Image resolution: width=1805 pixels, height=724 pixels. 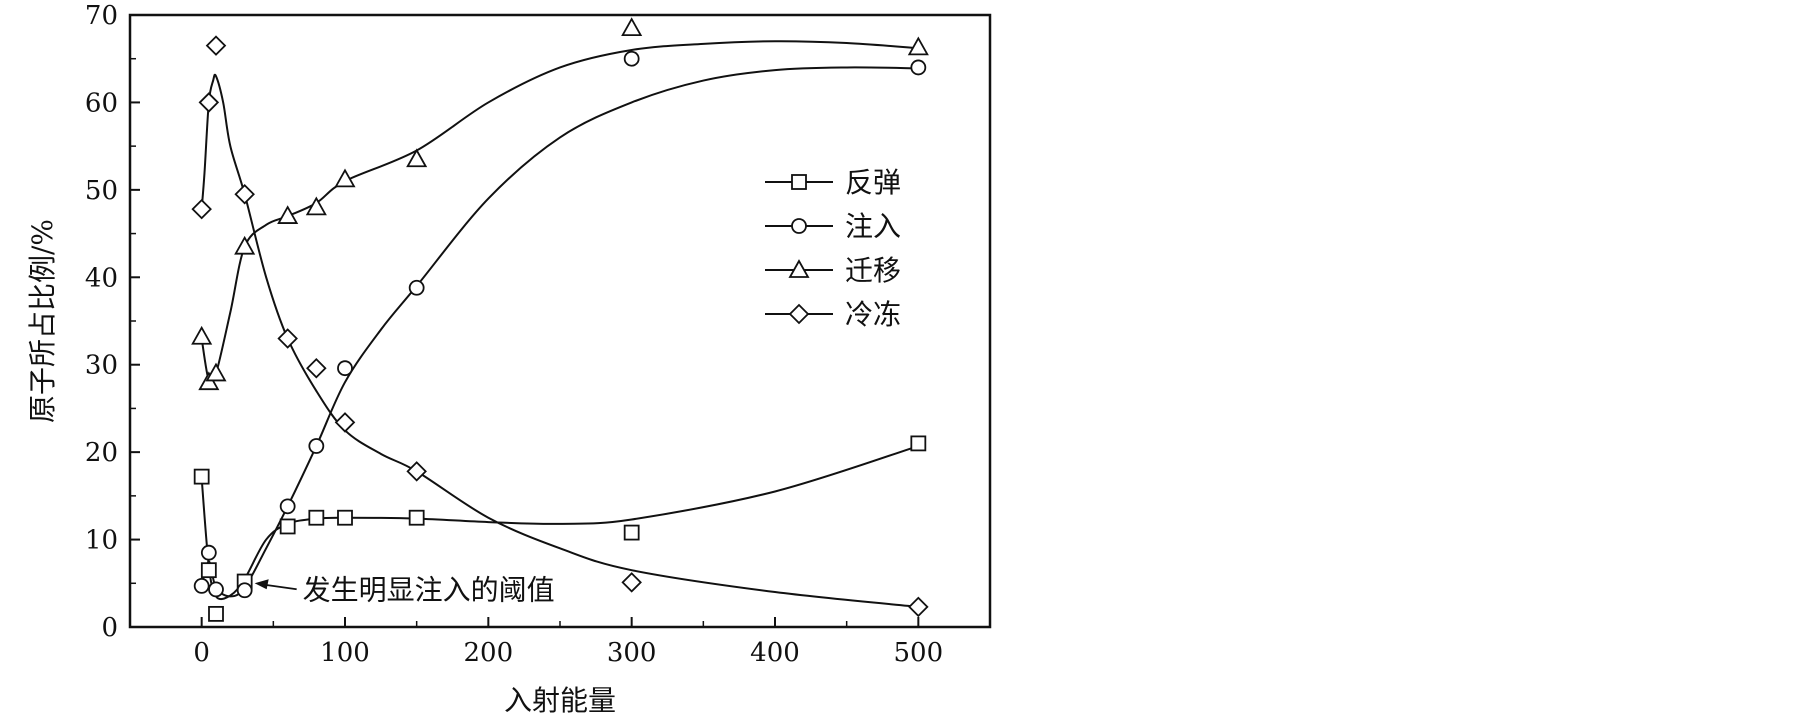 What do you see at coordinates (560, 700) in the screenshot?
I see `x-axis-title: 入射能量` at bounding box center [560, 700].